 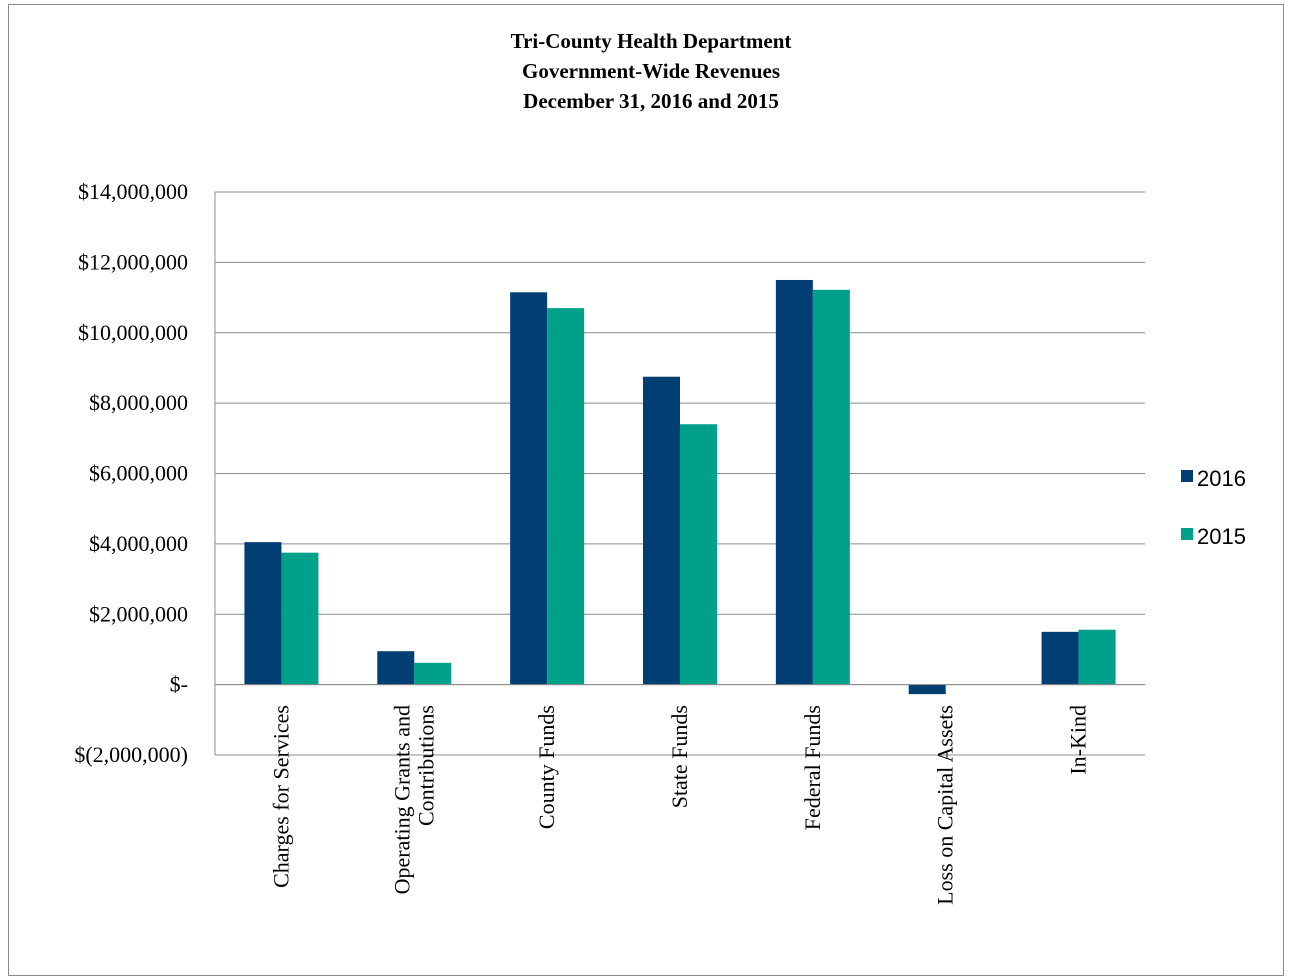 I want to click on legend-label-2015: 2015, so click(x=1221, y=536).